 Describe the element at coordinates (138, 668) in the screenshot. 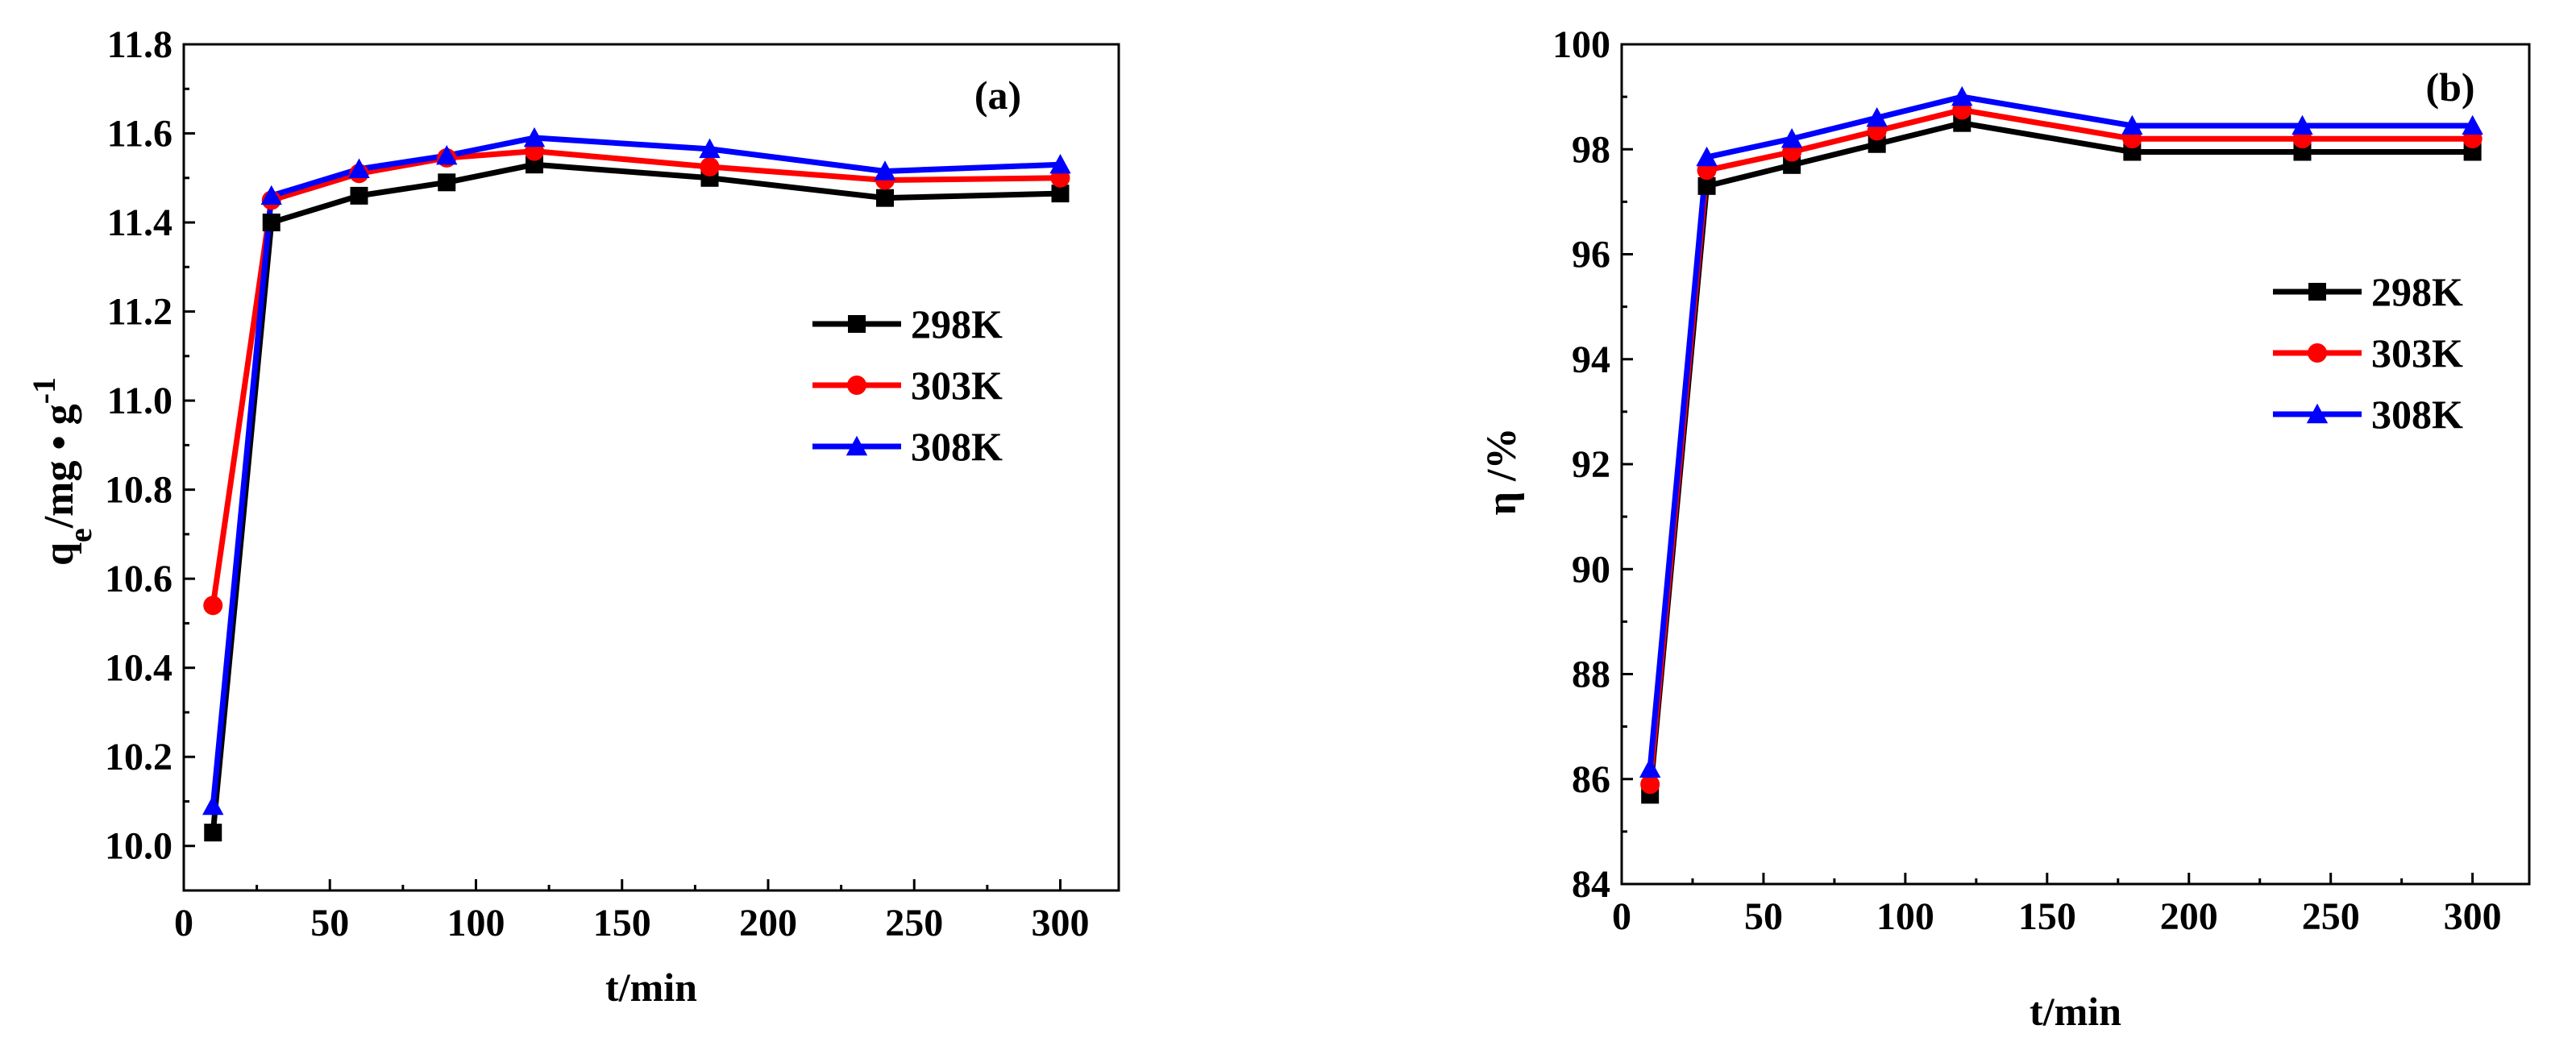

I see `y-tick-label: 10.4` at that location.